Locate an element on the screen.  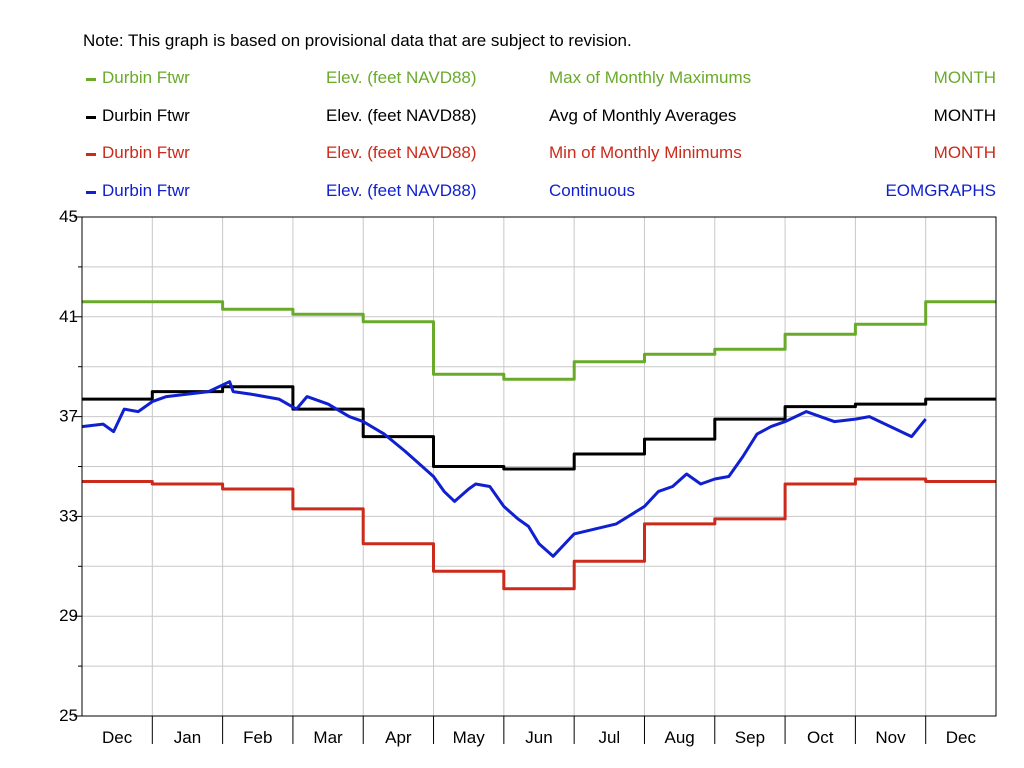
series-line-min-of-monthly-minimums is located at coordinates (539, 534).